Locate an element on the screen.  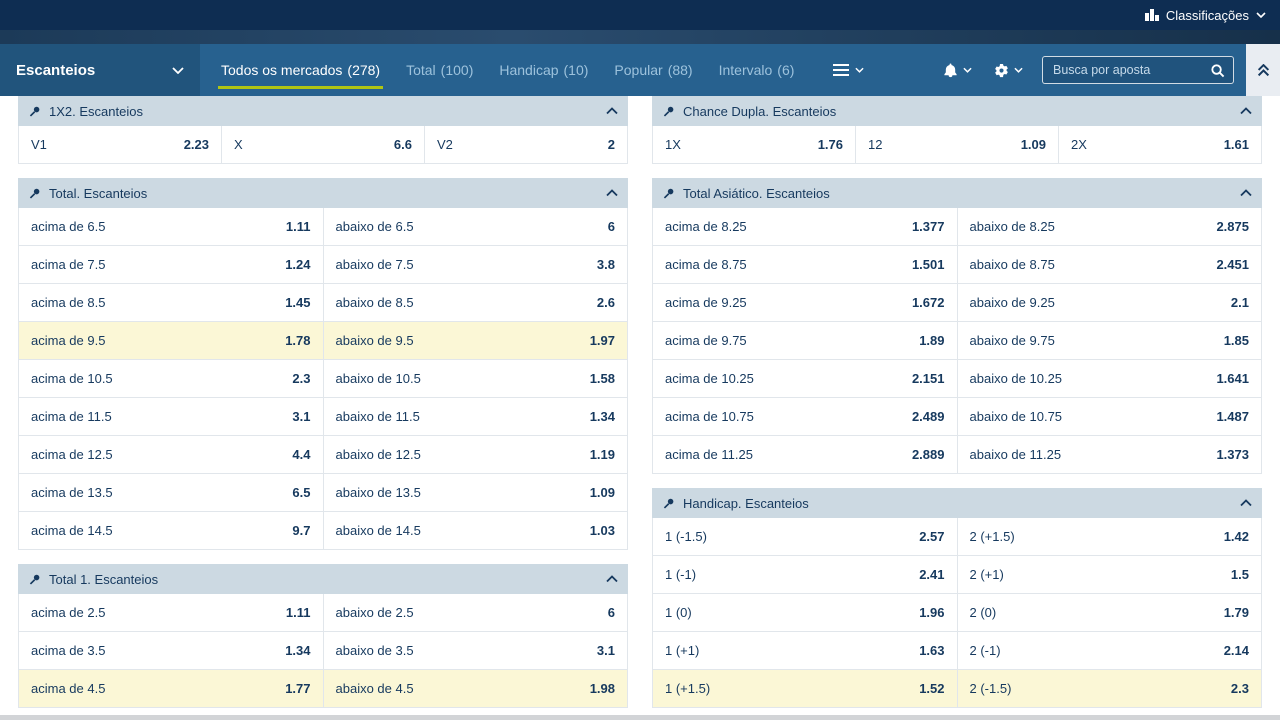
odds-cell: abaixo de 10.25 1.641 is located at coordinates (1109, 379).